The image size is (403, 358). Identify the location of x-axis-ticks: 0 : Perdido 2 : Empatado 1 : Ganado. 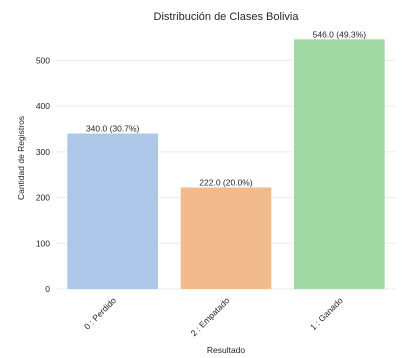
(213, 316).